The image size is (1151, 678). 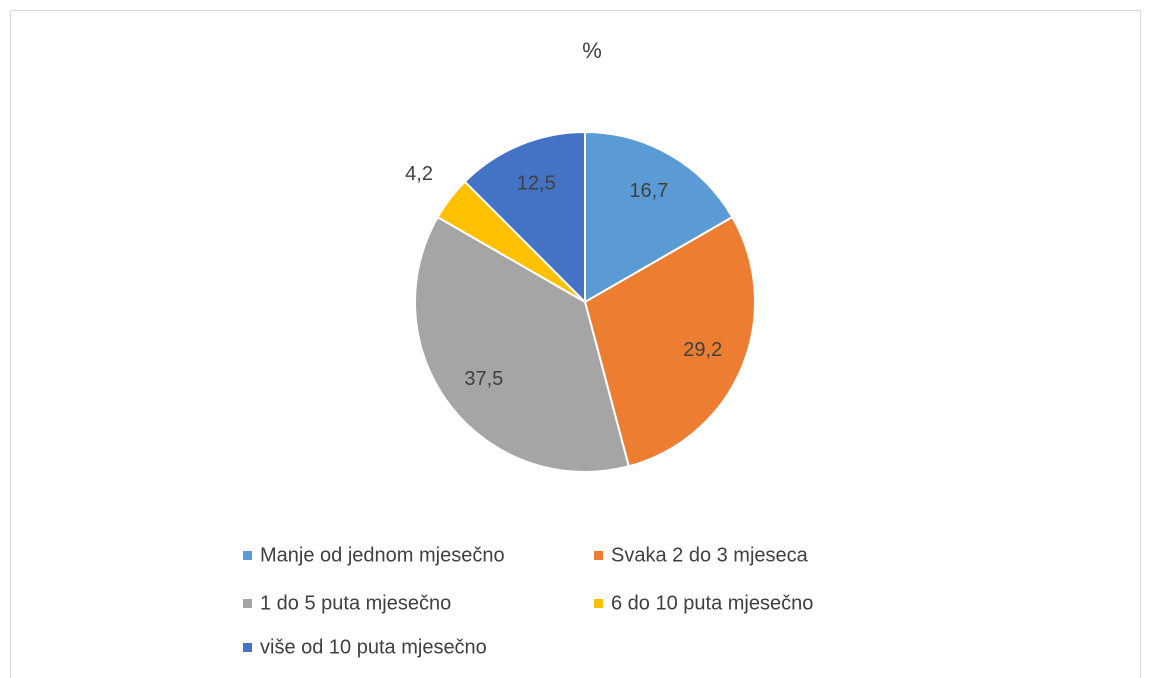 What do you see at coordinates (648, 191) in the screenshot?
I see `data-label: 16,7` at bounding box center [648, 191].